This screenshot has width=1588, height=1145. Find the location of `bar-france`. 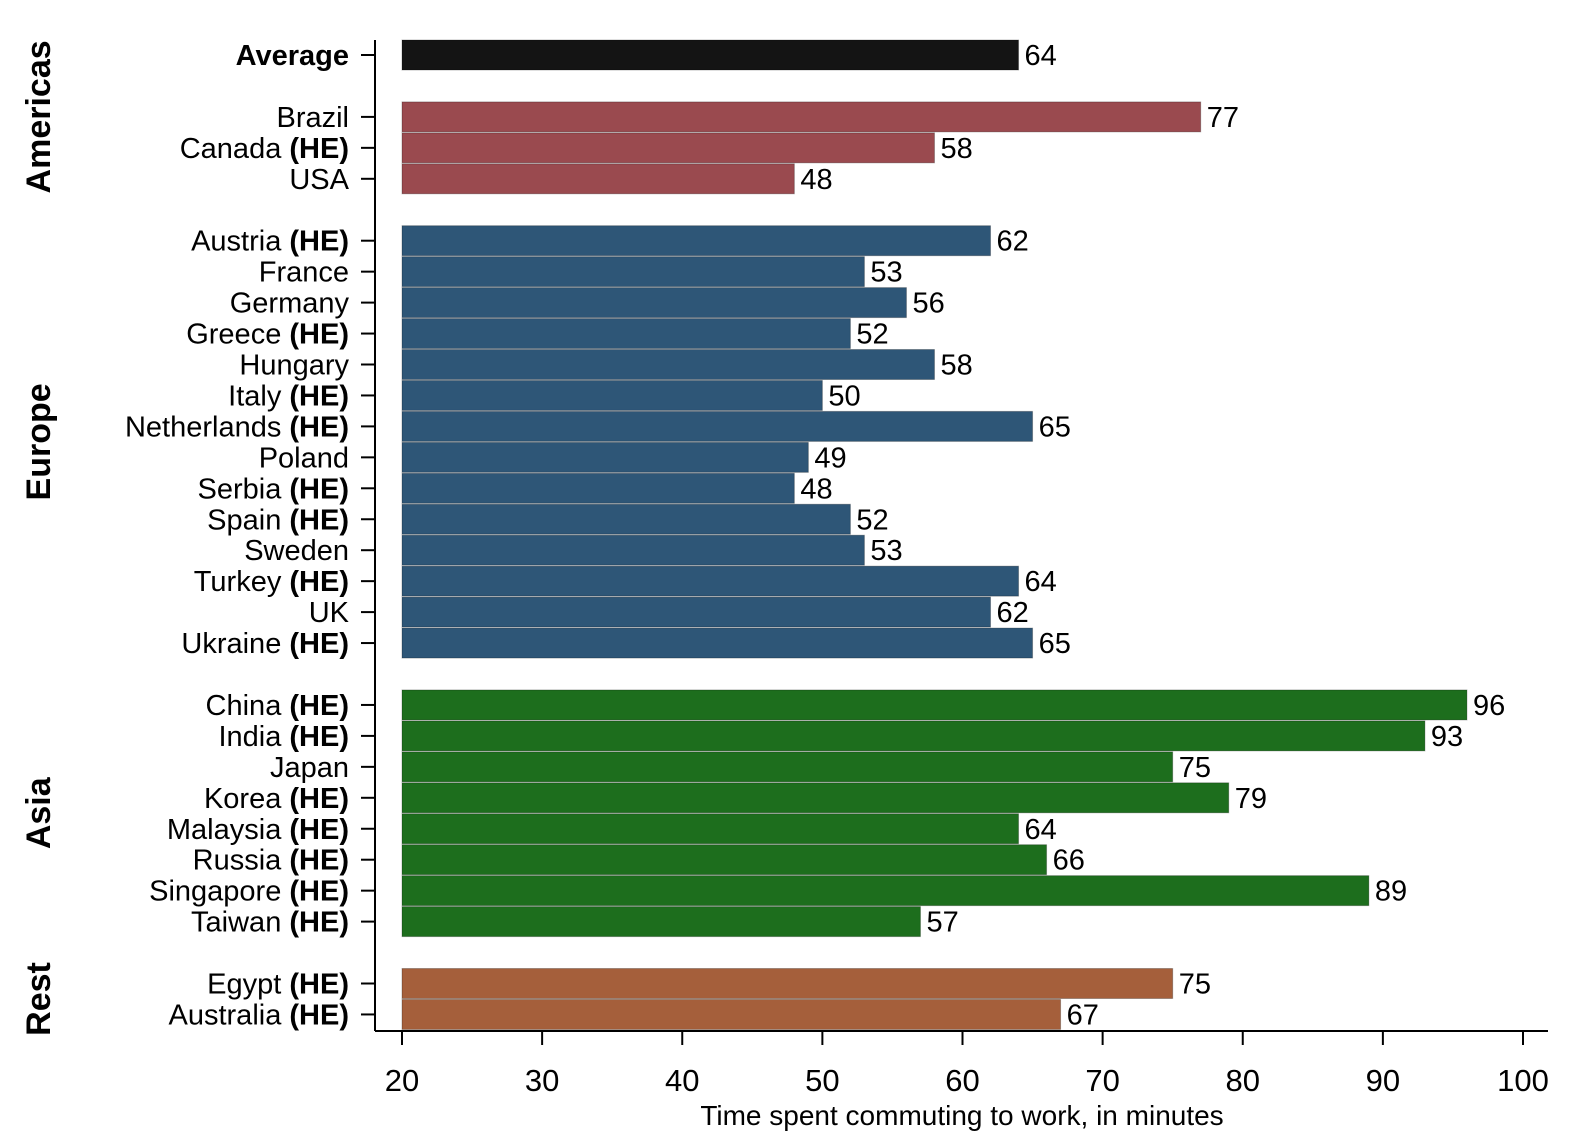

bar-france is located at coordinates (633, 272).